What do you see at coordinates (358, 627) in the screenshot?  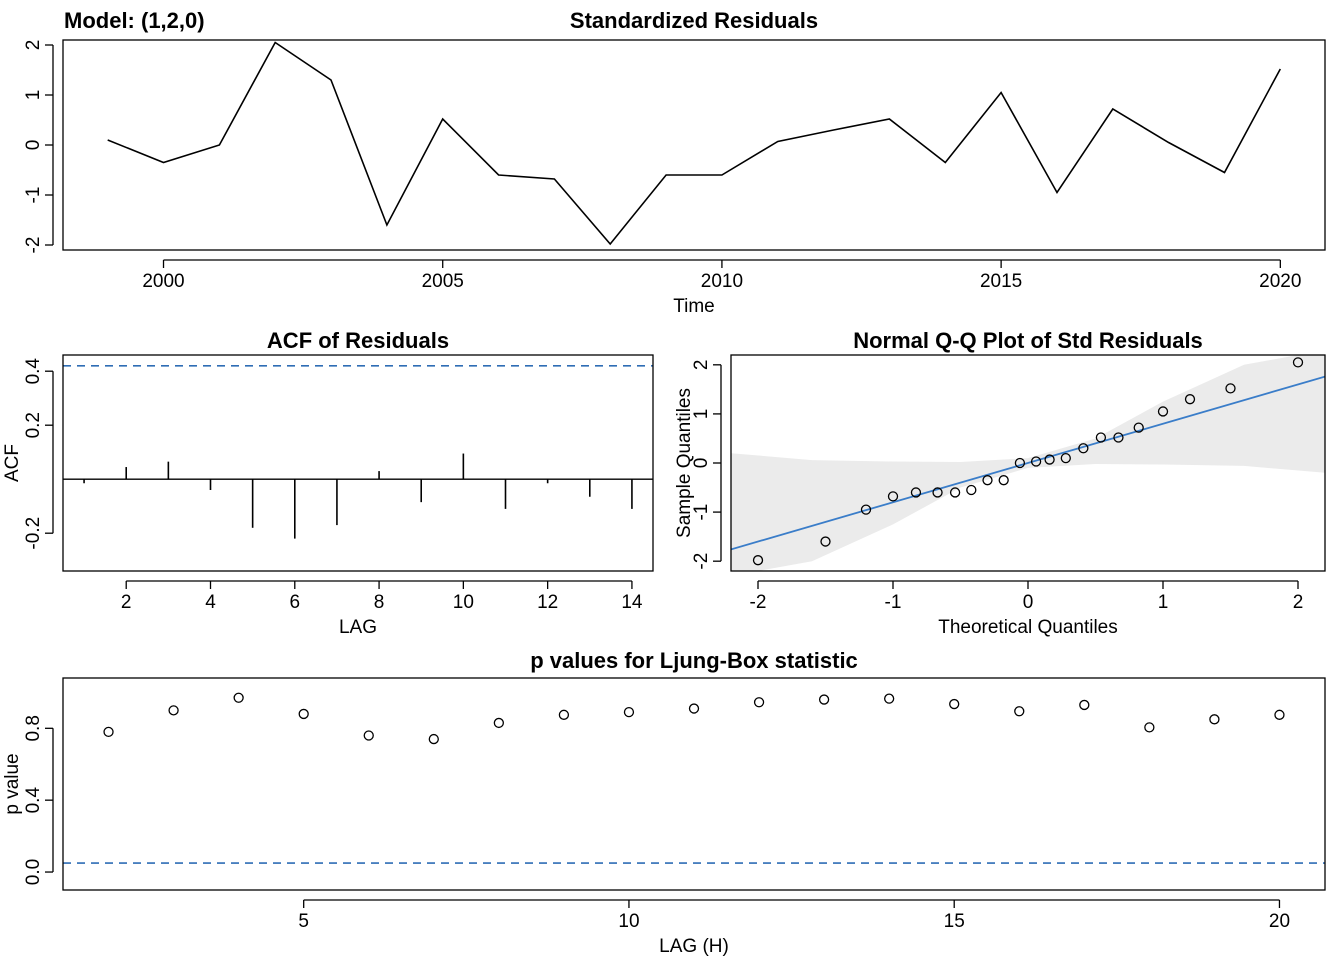 I see `x-axis-label: LAG` at bounding box center [358, 627].